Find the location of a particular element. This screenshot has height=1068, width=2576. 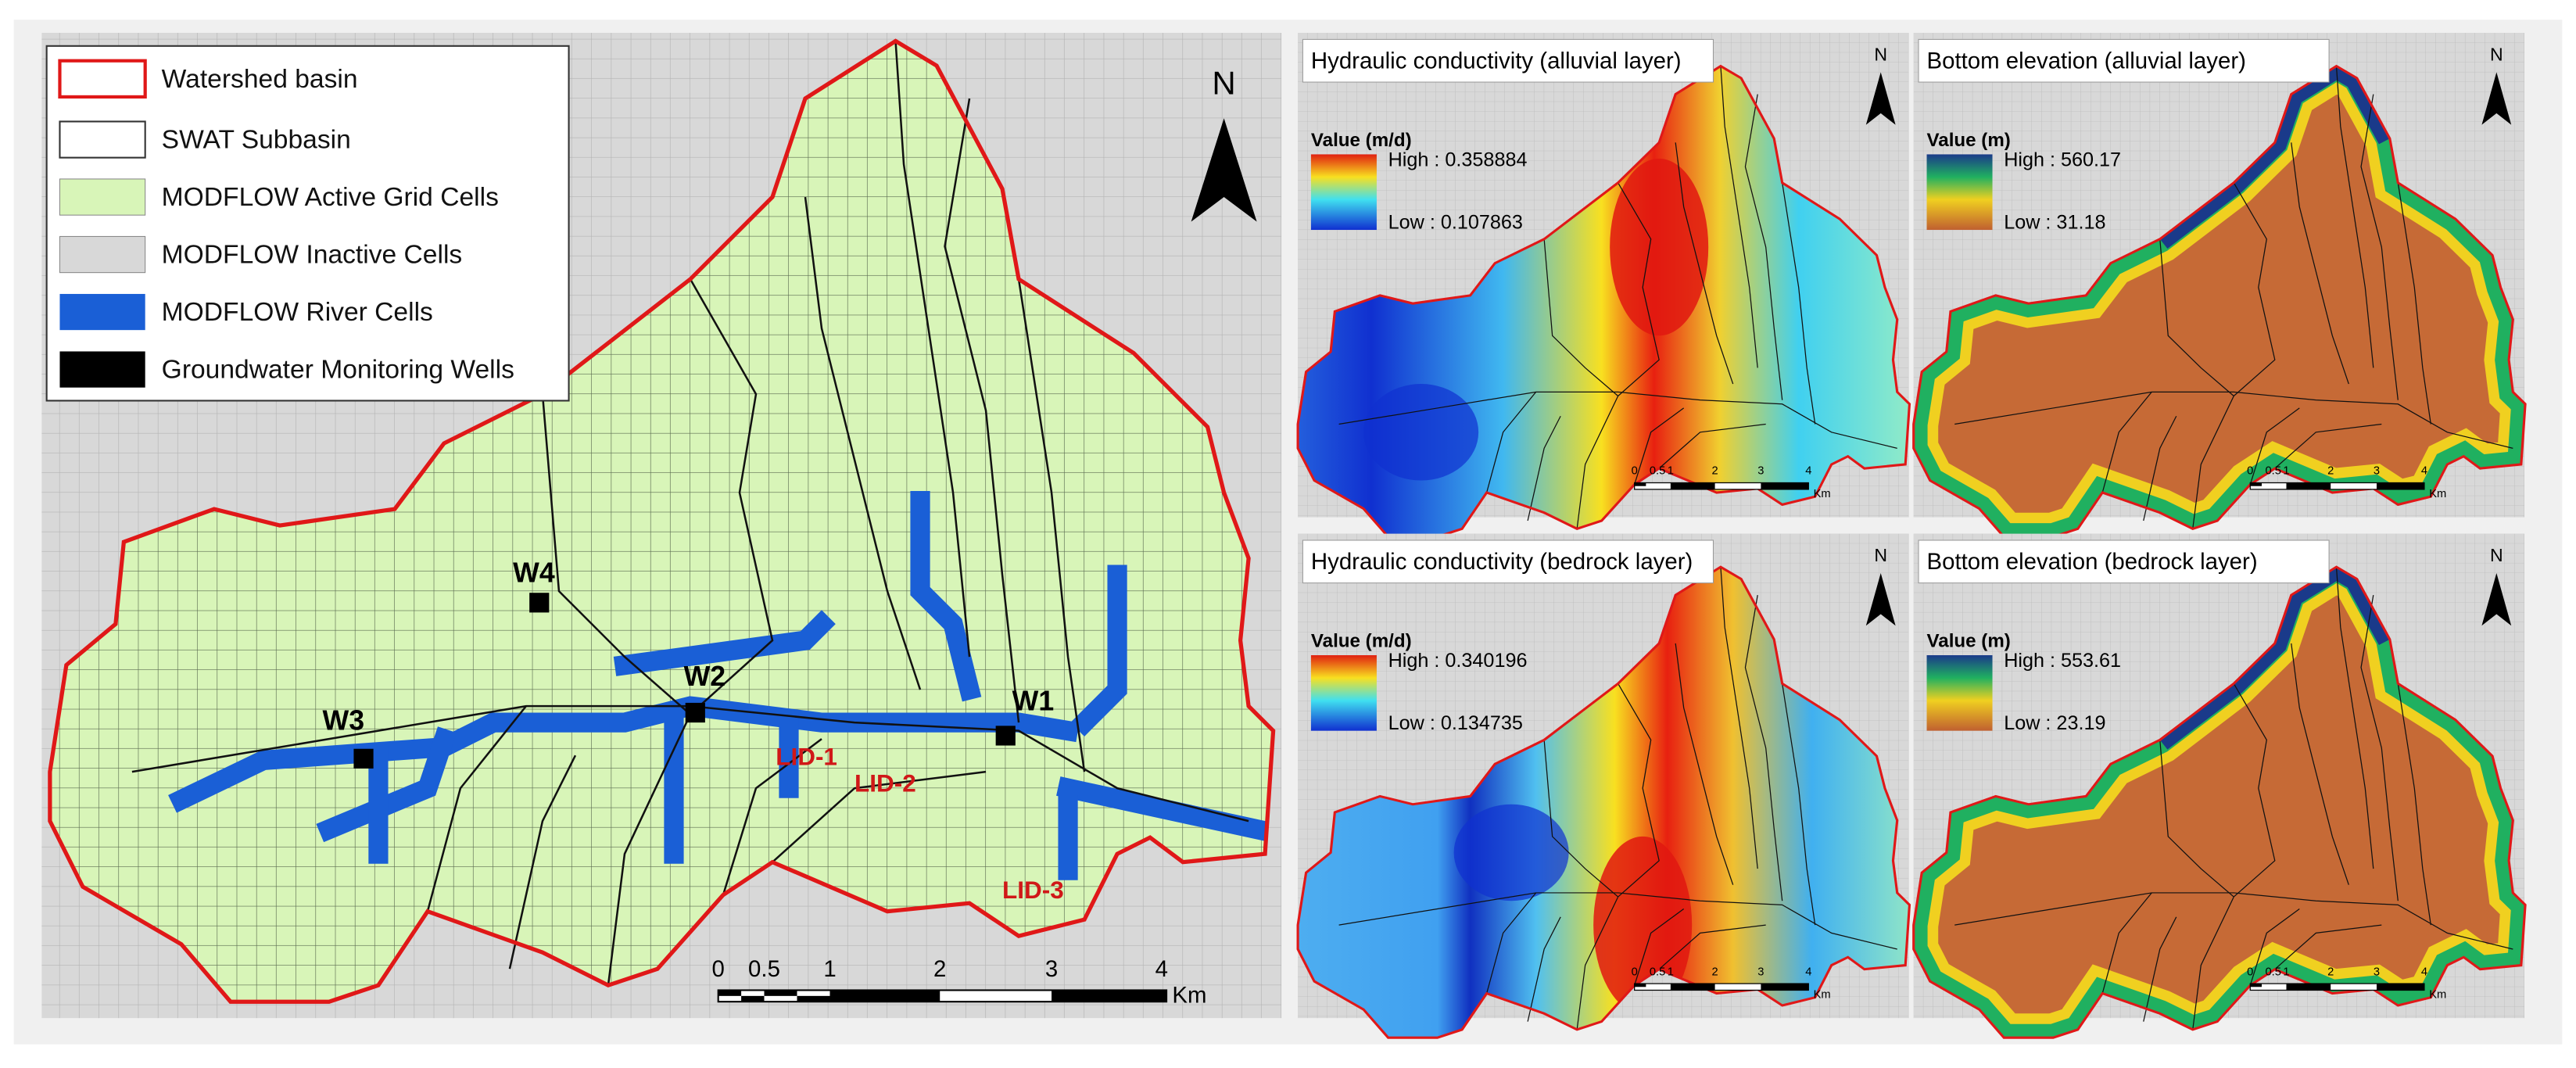

legend-low: Low : 23.19 is located at coordinates (2054, 723).